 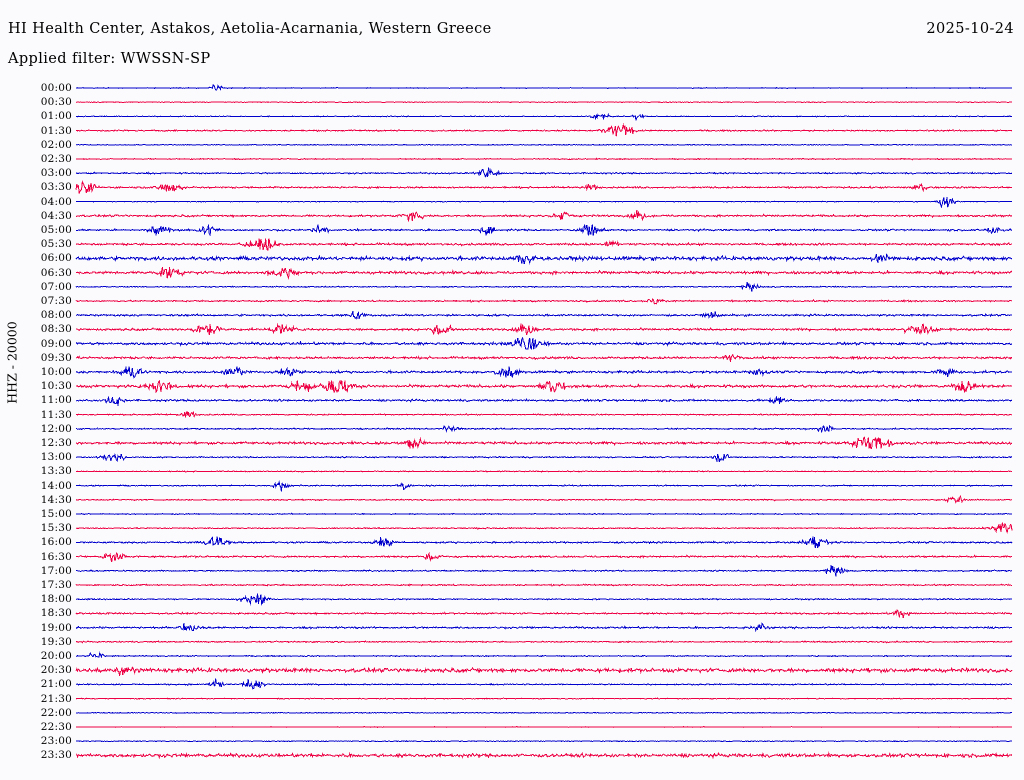 I want to click on time-tick-label: 07:00, so click(x=56, y=286).